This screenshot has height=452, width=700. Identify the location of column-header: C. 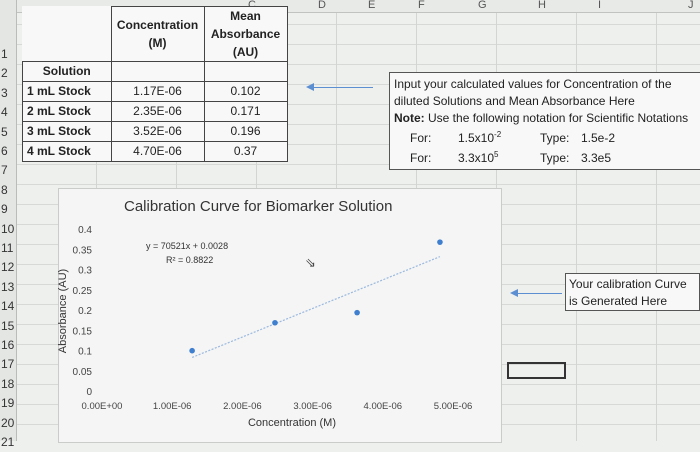
(252, 5).